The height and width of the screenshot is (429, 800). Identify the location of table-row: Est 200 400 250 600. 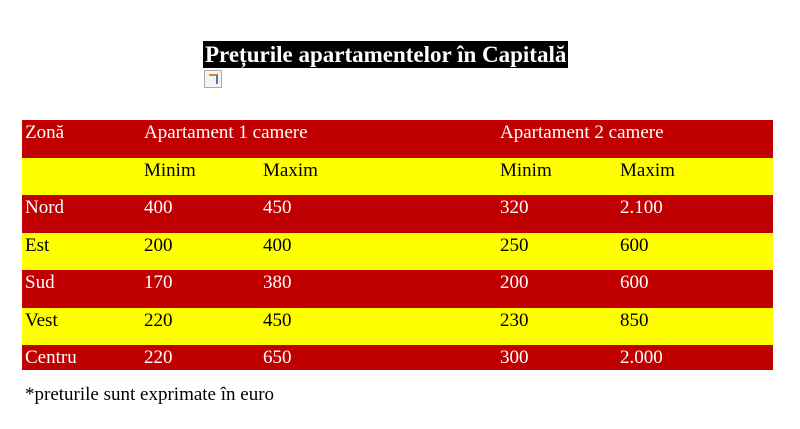
(397, 251).